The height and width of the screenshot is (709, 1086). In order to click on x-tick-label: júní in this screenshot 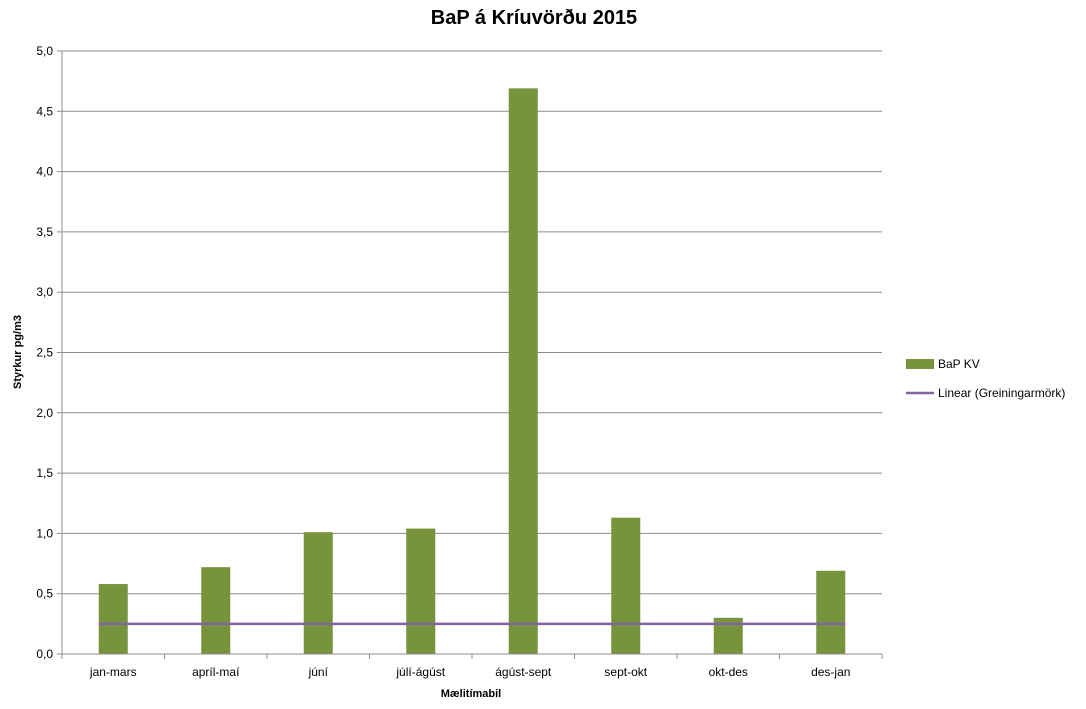, I will do `click(318, 672)`.